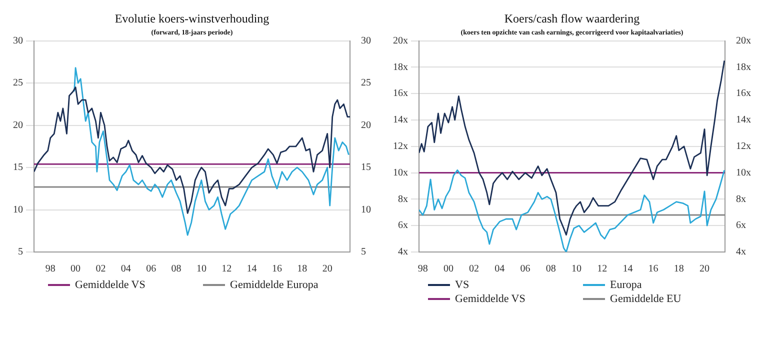  What do you see at coordinates (18, 125) in the screenshot?
I see `y-tick-label: 20` at bounding box center [18, 125].